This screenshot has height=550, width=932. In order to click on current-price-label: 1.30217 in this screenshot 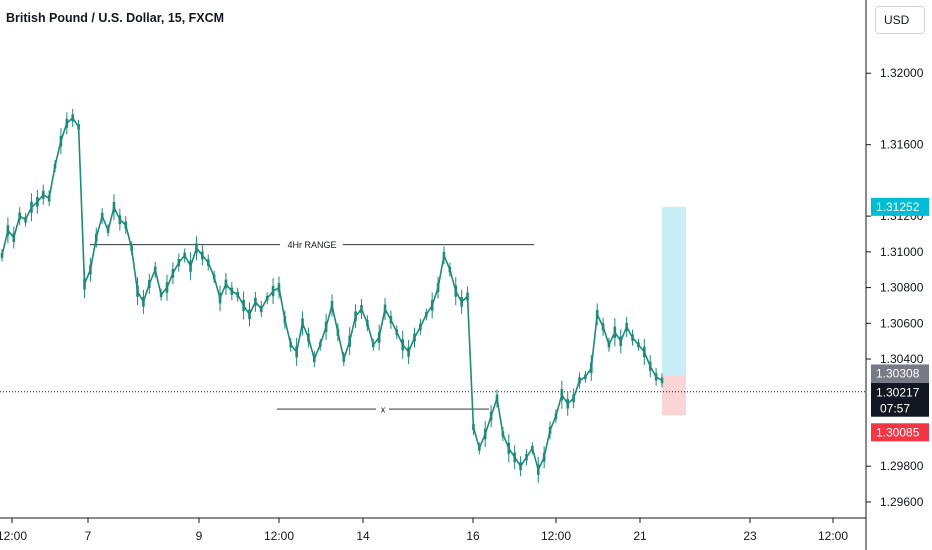, I will do `click(898, 393)`.